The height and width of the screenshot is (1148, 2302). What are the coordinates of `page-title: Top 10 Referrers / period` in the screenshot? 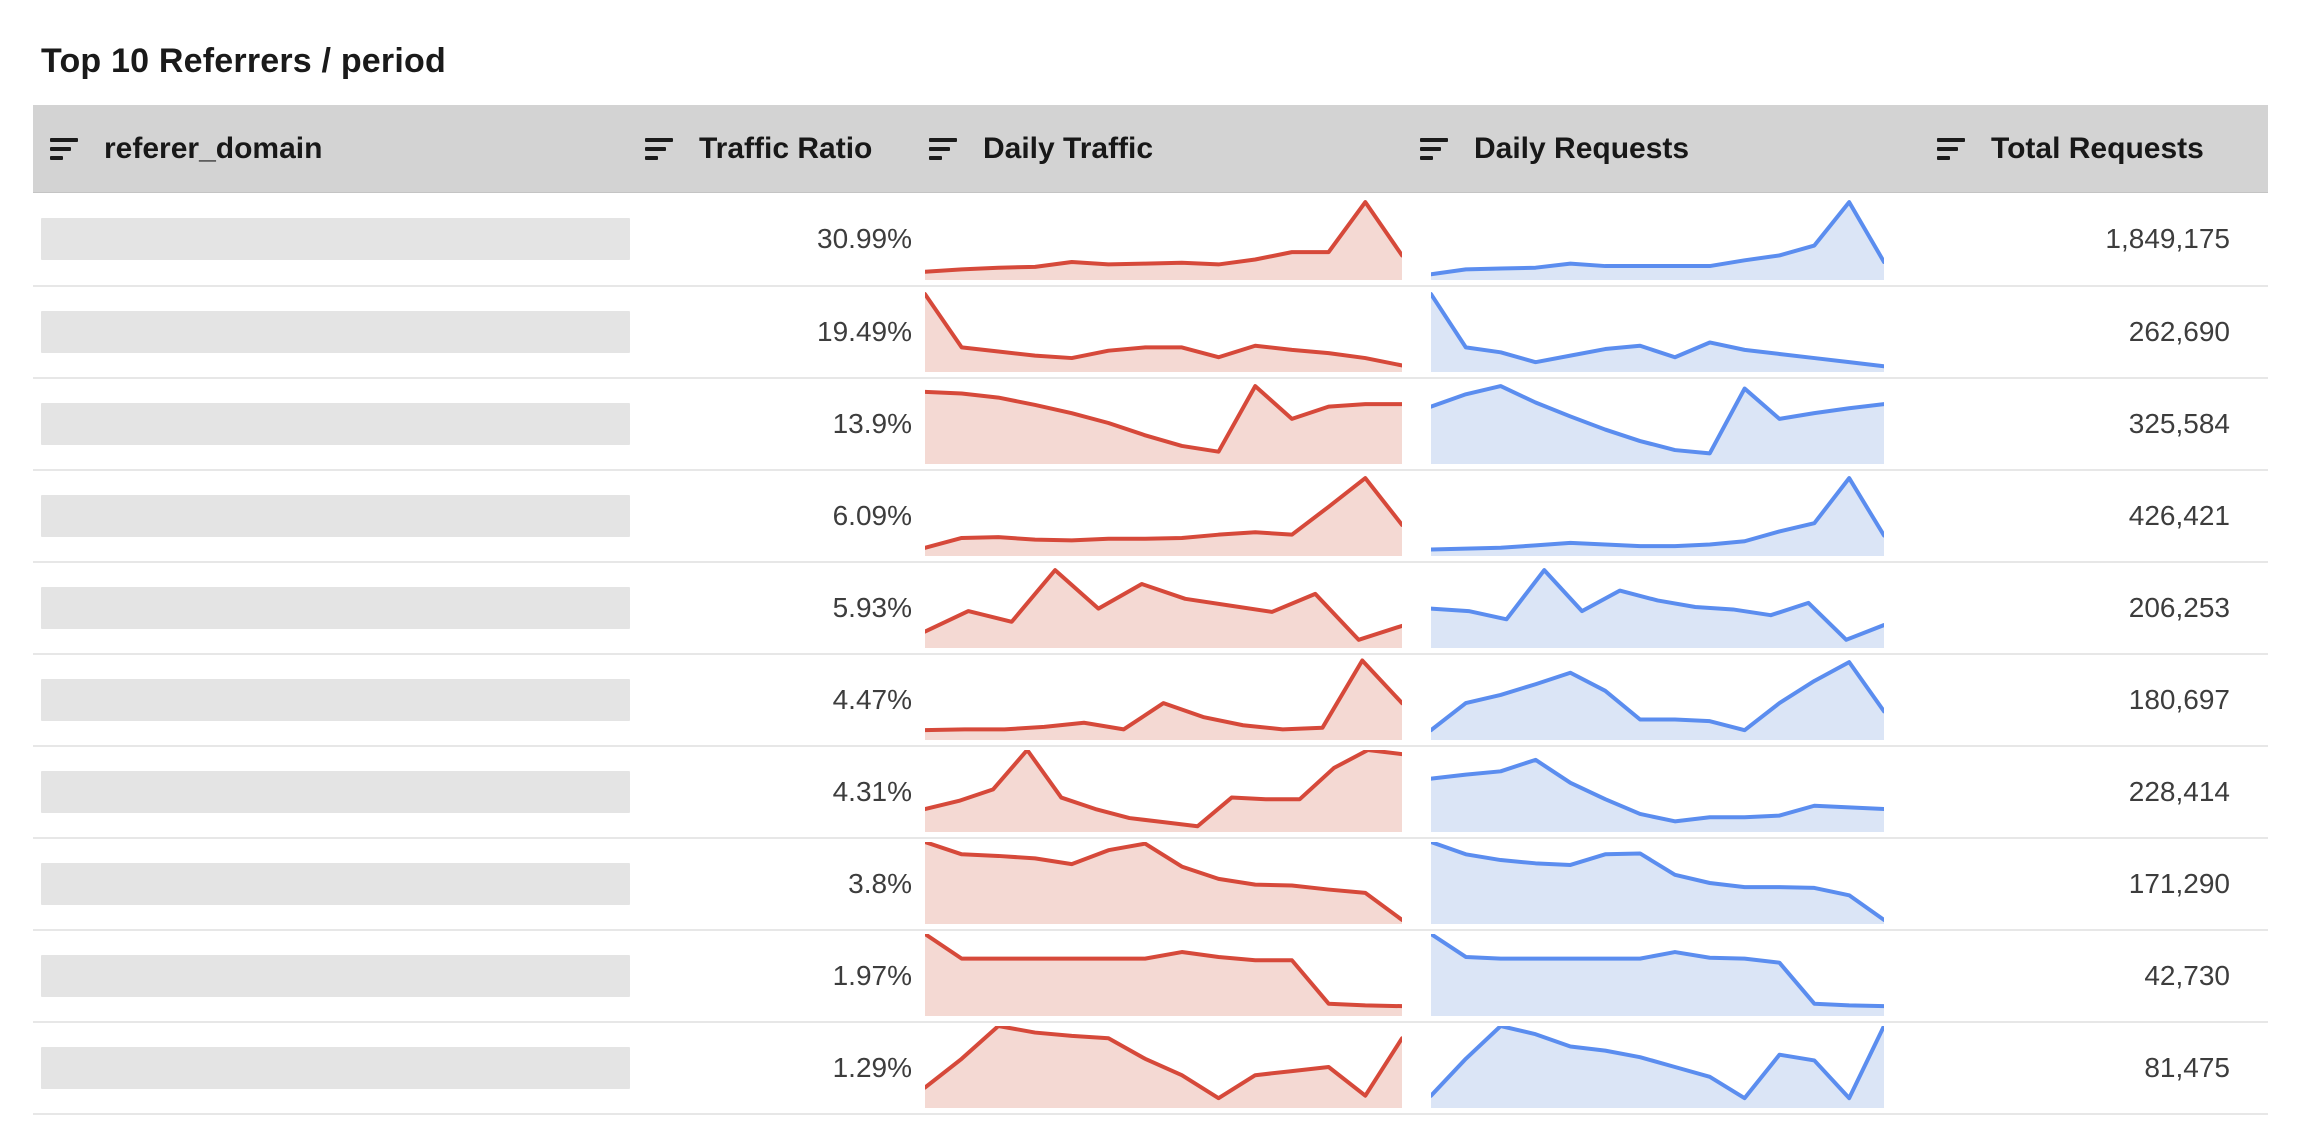 It's located at (243, 61).